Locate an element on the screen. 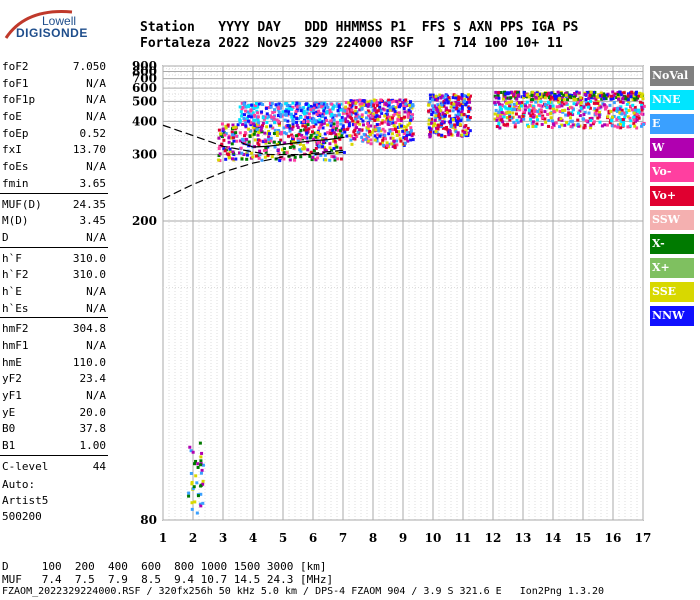 The image size is (700, 600). x-tick-label: 14 is located at coordinates (553, 538).